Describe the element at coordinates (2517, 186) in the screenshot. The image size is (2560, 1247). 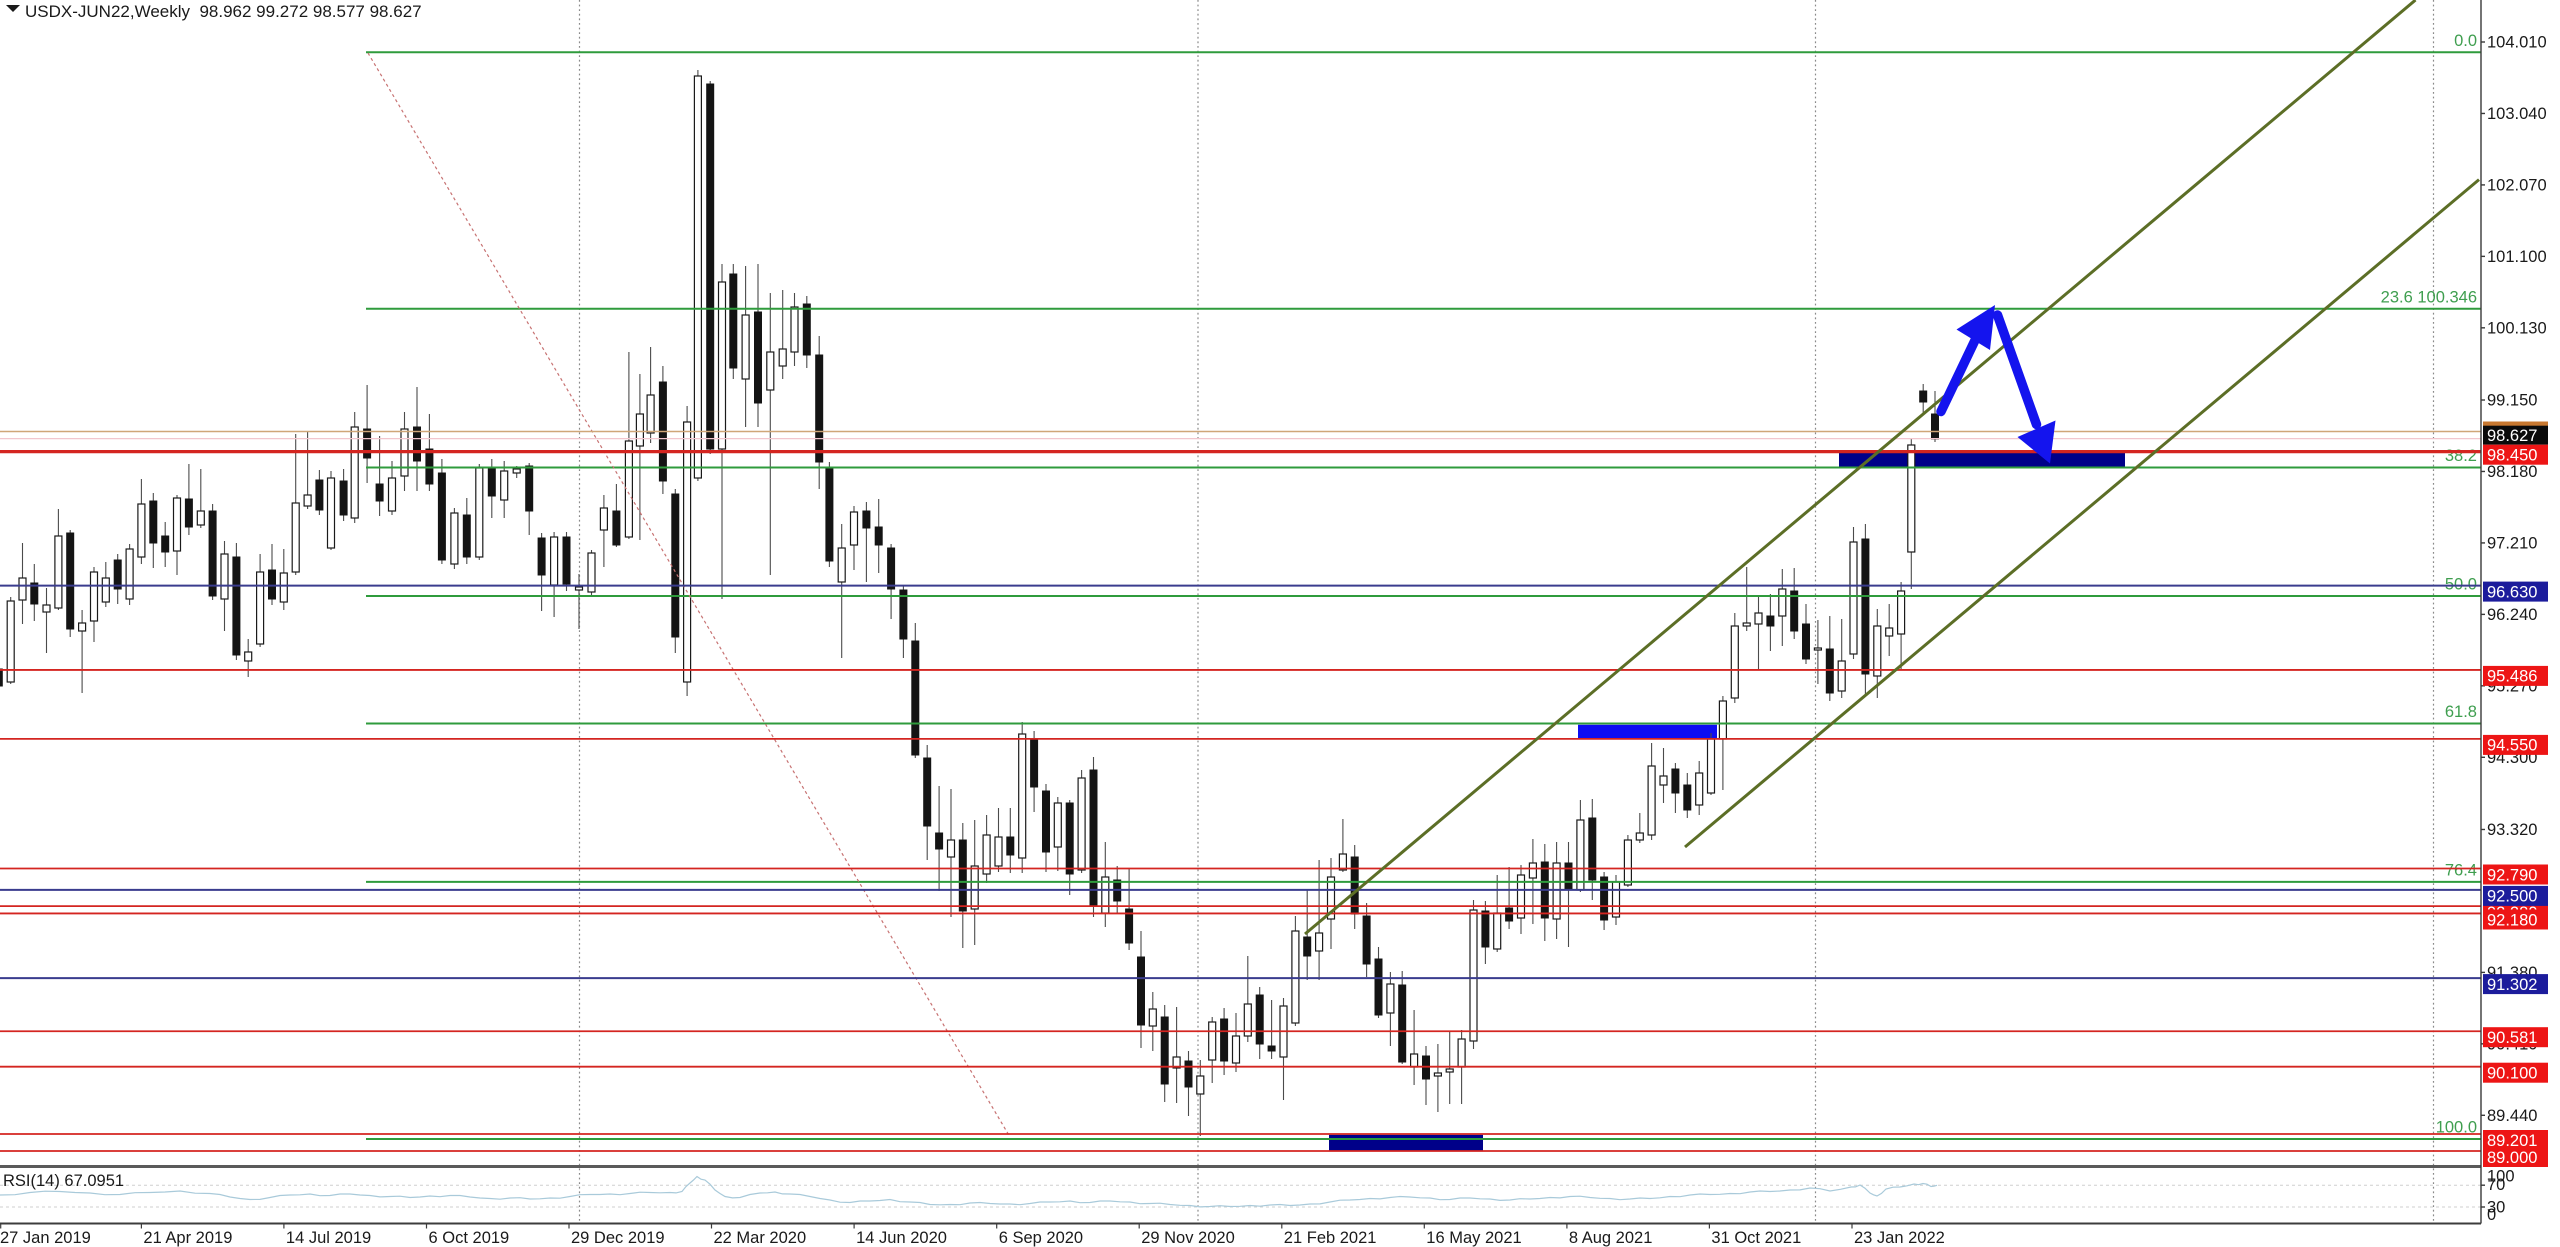
I see `svg-text: 102.070` at that location.